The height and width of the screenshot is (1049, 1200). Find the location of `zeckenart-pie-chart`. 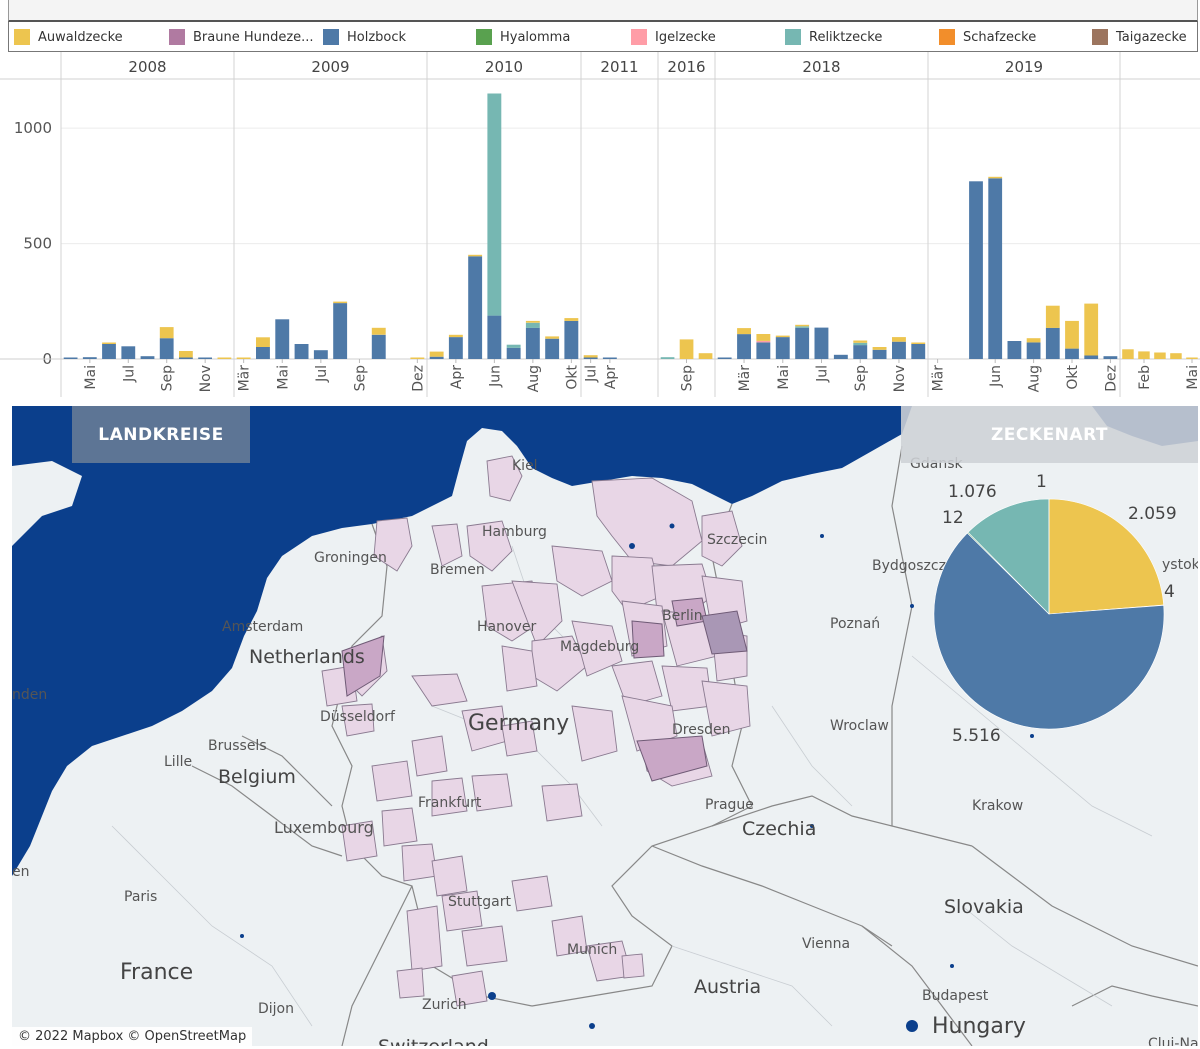

zeckenart-pie-chart is located at coordinates (1049, 614).